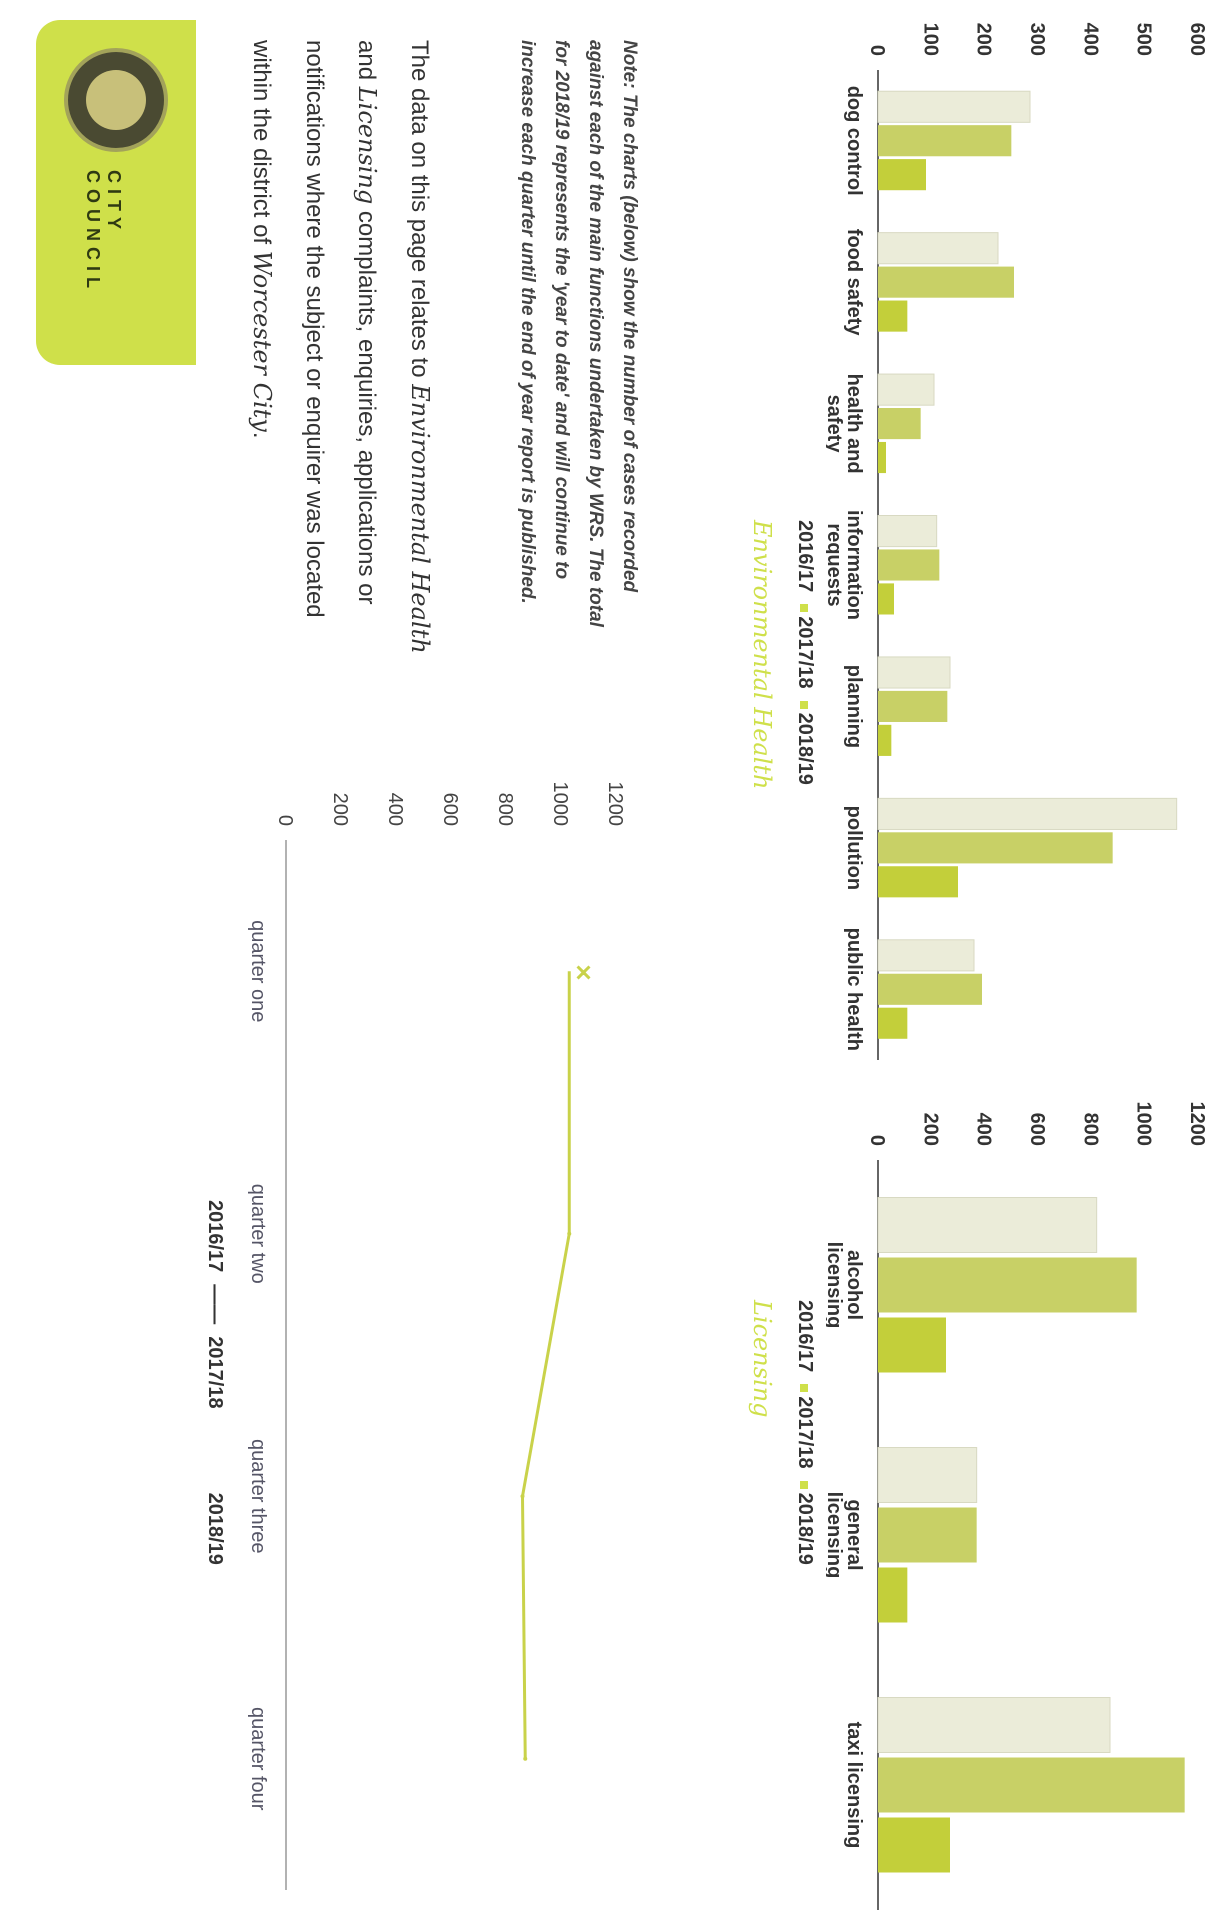  I want to click on y-tick-label: 500, so click(1144, 39).